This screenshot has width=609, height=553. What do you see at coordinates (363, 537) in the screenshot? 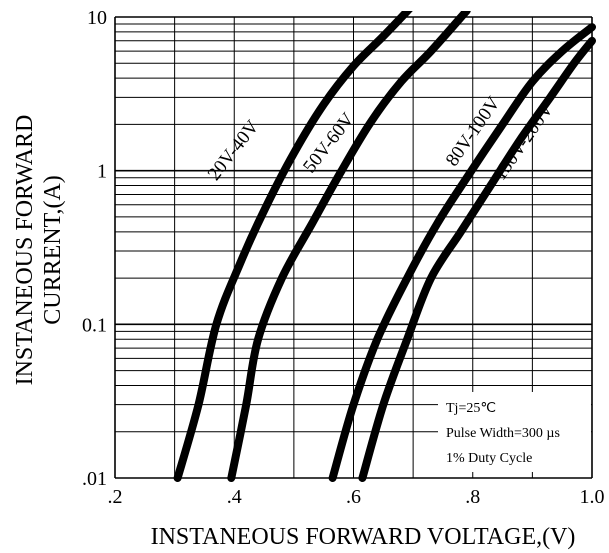
I see `x-axis-title: INSTANEOUS FORWARD VOLTAGE,(V)` at bounding box center [363, 537].